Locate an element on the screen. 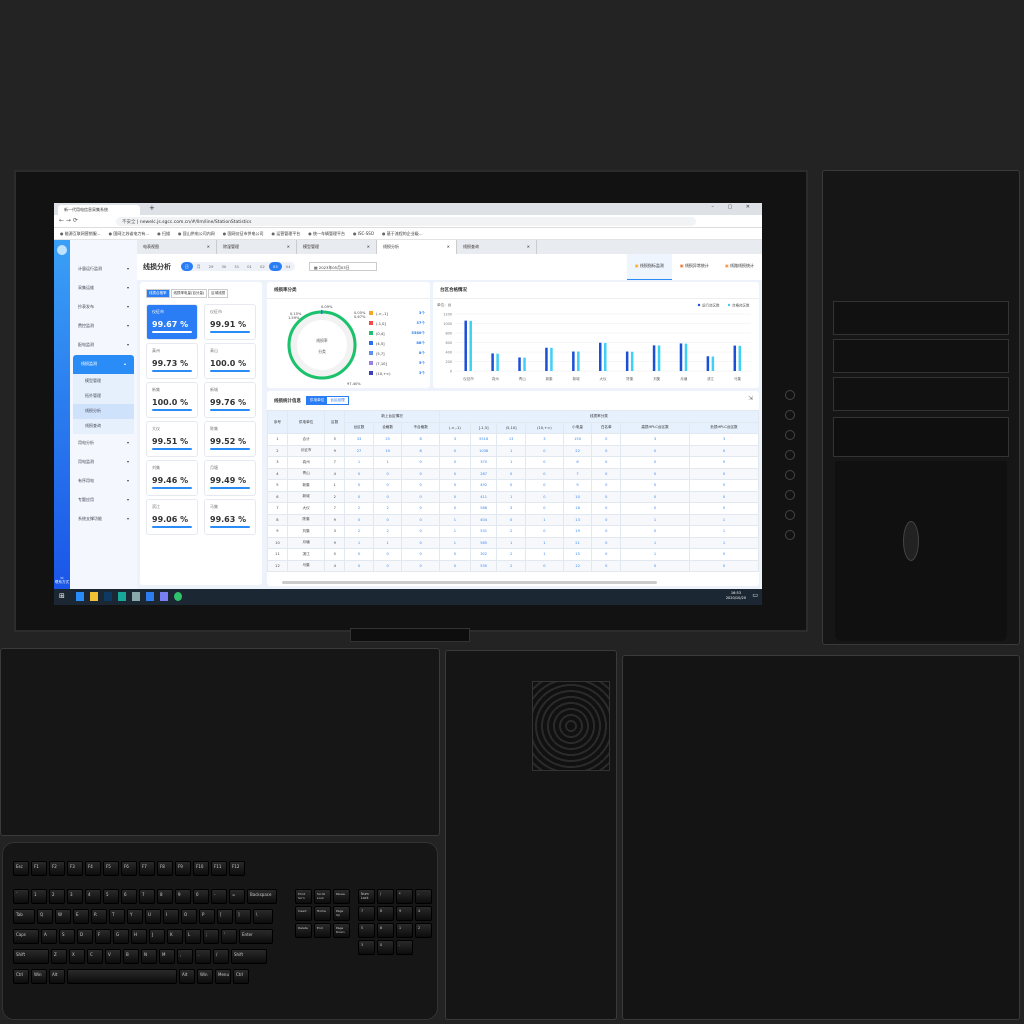 This screenshot has width=1024, height=1024. key: ; is located at coordinates (211, 936).